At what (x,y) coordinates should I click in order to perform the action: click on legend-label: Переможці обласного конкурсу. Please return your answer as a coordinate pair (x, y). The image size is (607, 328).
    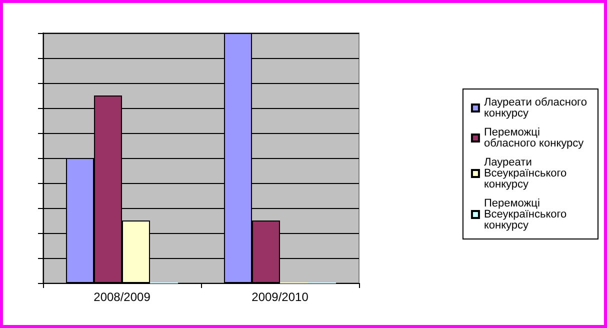
    Looking at the image, I should click on (534, 138).